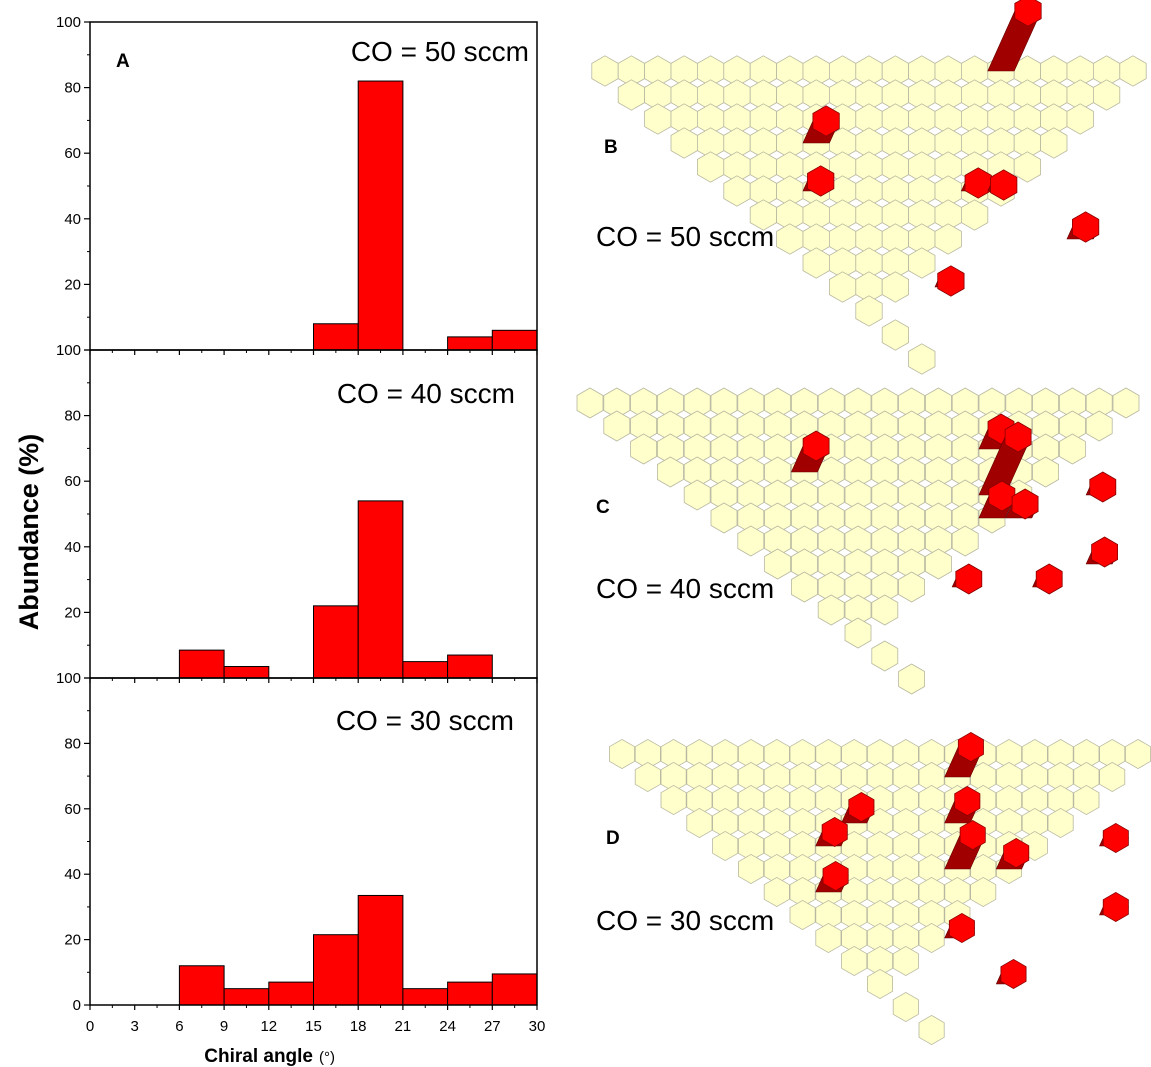  What do you see at coordinates (873, 888) in the screenshot?
I see `chirality-map-D: D CO = 30 sccm` at bounding box center [873, 888].